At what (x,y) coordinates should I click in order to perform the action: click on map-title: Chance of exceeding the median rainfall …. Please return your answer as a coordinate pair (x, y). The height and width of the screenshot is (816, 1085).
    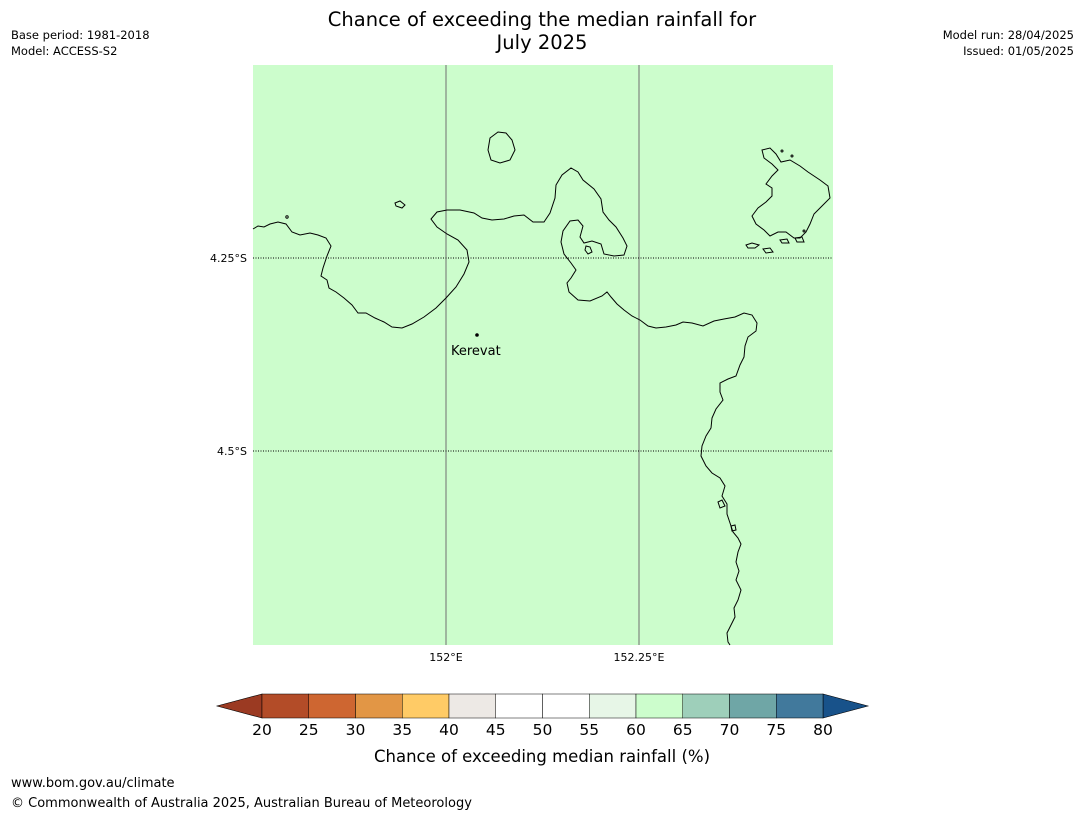
    Looking at the image, I should click on (542, 31).